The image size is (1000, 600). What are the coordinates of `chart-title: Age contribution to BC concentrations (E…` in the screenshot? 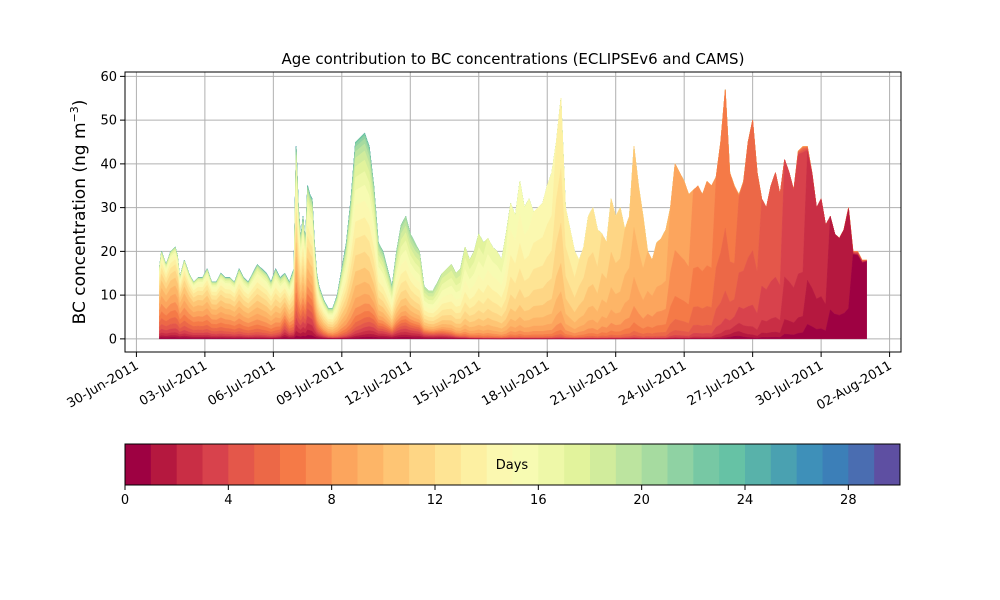 It's located at (513, 59).